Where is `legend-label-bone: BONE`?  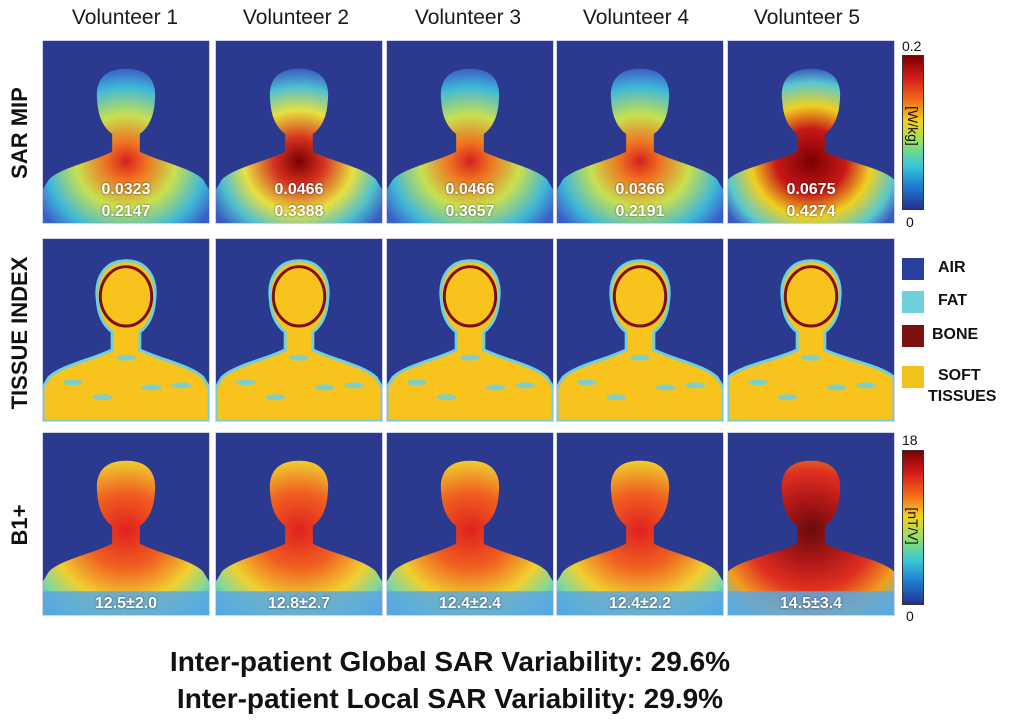
legend-label-bone: BONE is located at coordinates (955, 334).